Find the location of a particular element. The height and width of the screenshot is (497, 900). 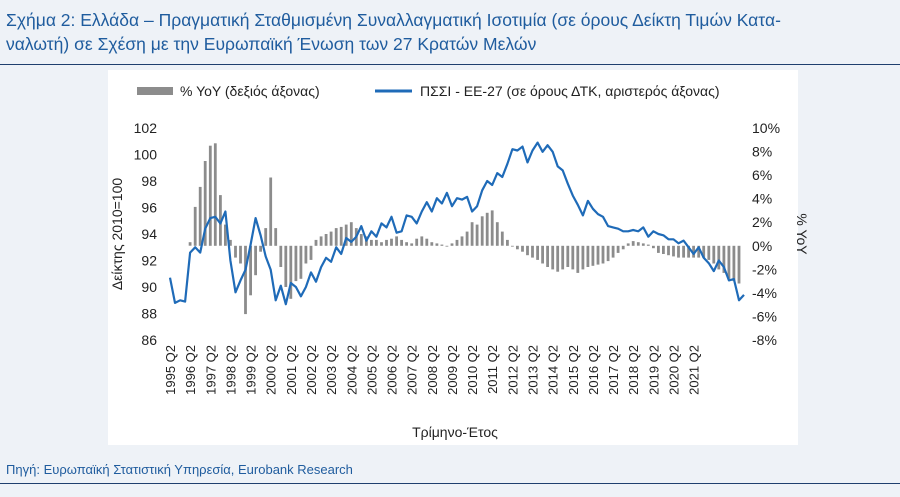

x-tick-label: 1996 Q2 is located at coordinates (190, 370).